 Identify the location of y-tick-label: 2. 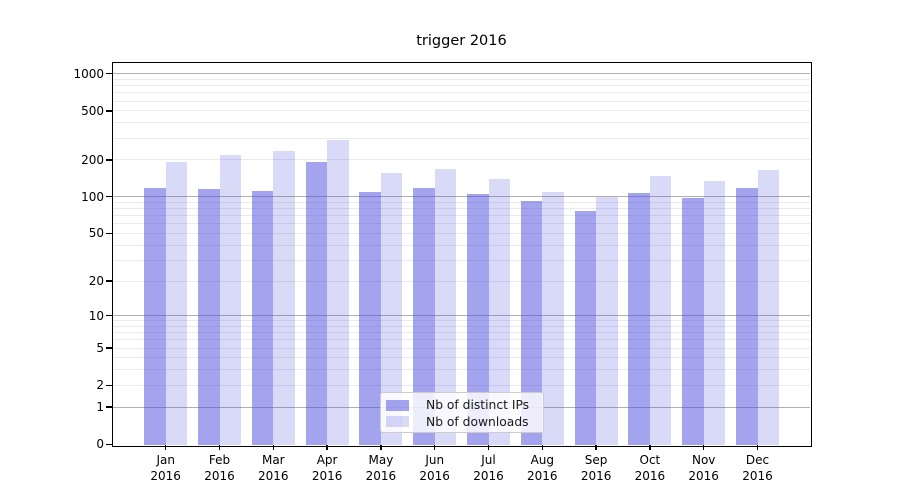
(100, 385).